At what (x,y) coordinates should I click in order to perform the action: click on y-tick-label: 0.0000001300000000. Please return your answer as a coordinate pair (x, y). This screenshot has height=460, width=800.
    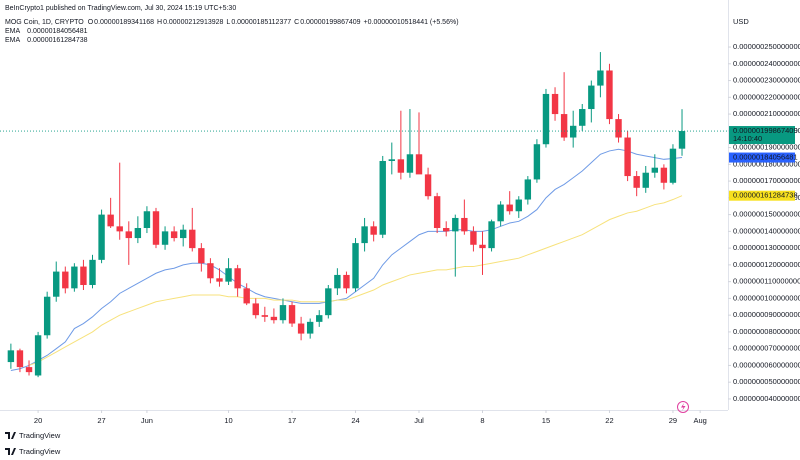
    Looking at the image, I should click on (766, 247).